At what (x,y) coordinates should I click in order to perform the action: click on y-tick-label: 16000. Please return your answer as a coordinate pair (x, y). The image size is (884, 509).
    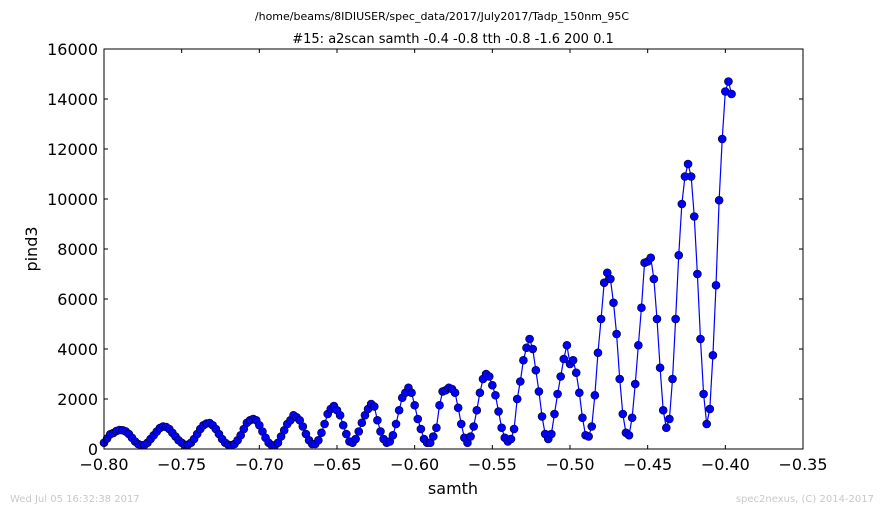
    Looking at the image, I should click on (72, 49).